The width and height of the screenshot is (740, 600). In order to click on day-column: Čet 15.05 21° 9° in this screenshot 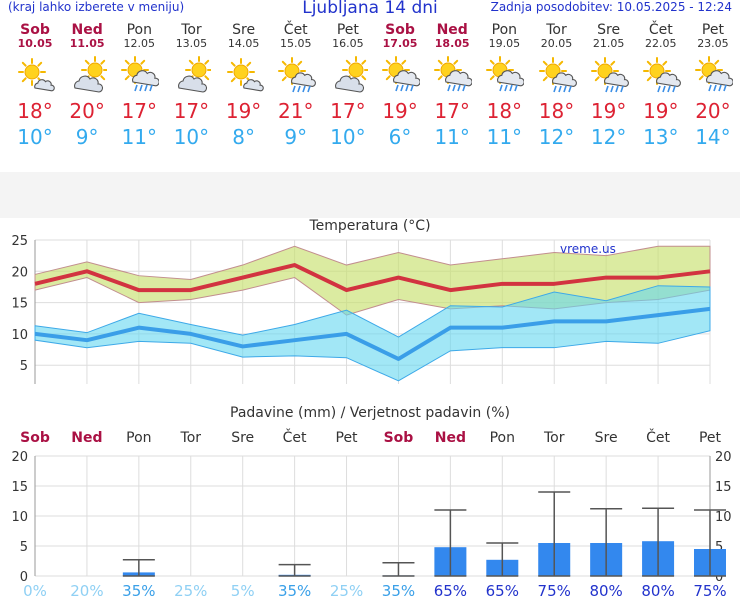, I will do `click(296, 86)`.